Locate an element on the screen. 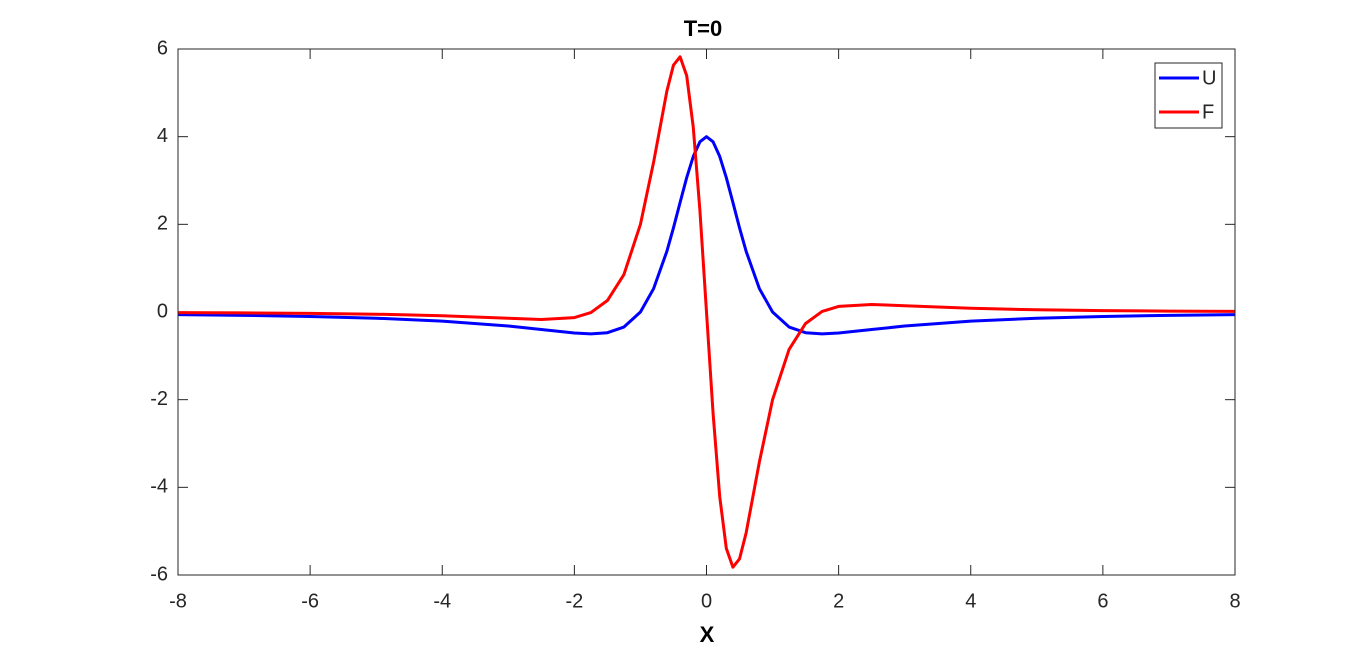 The height and width of the screenshot is (651, 1366). y-tick-label: -2 is located at coordinates (159, 399).